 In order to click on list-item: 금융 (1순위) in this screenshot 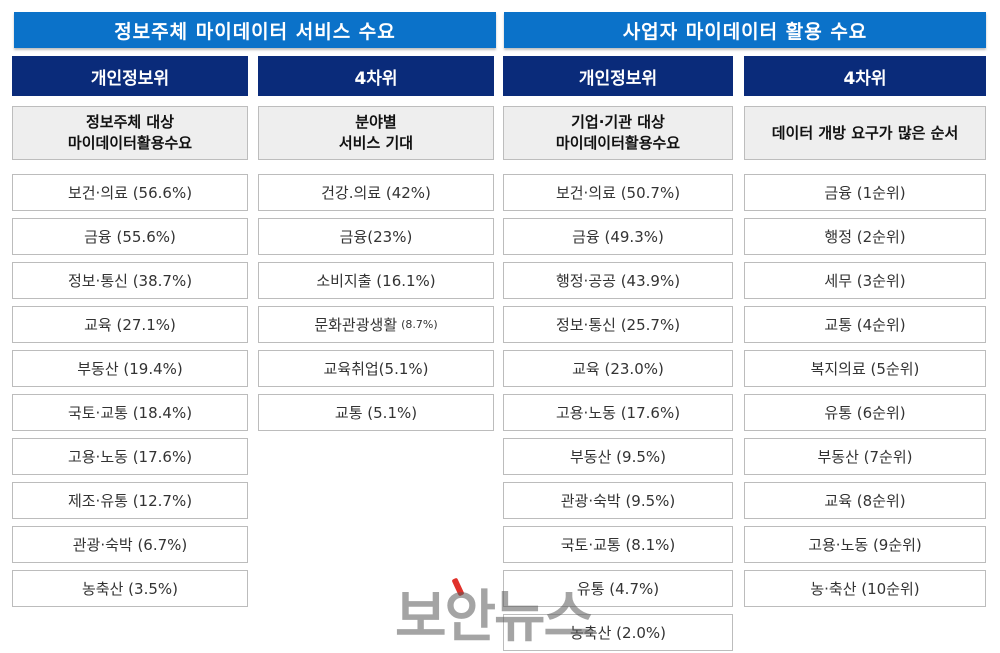, I will do `click(865, 192)`.